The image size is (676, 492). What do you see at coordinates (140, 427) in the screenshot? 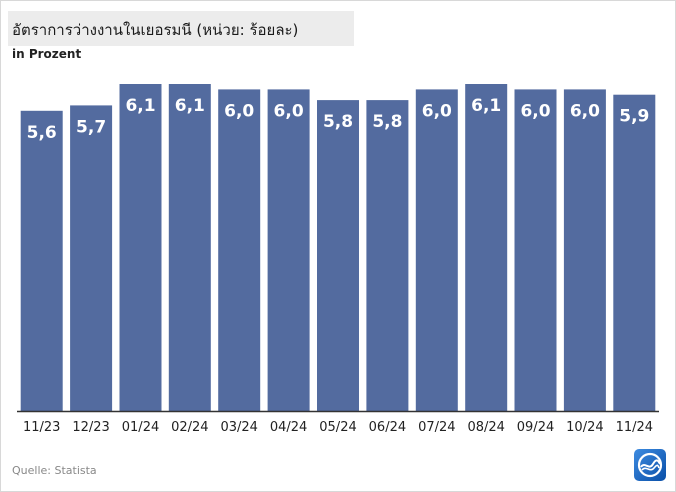
I see `x-tick-label: 01/24` at bounding box center [140, 427].